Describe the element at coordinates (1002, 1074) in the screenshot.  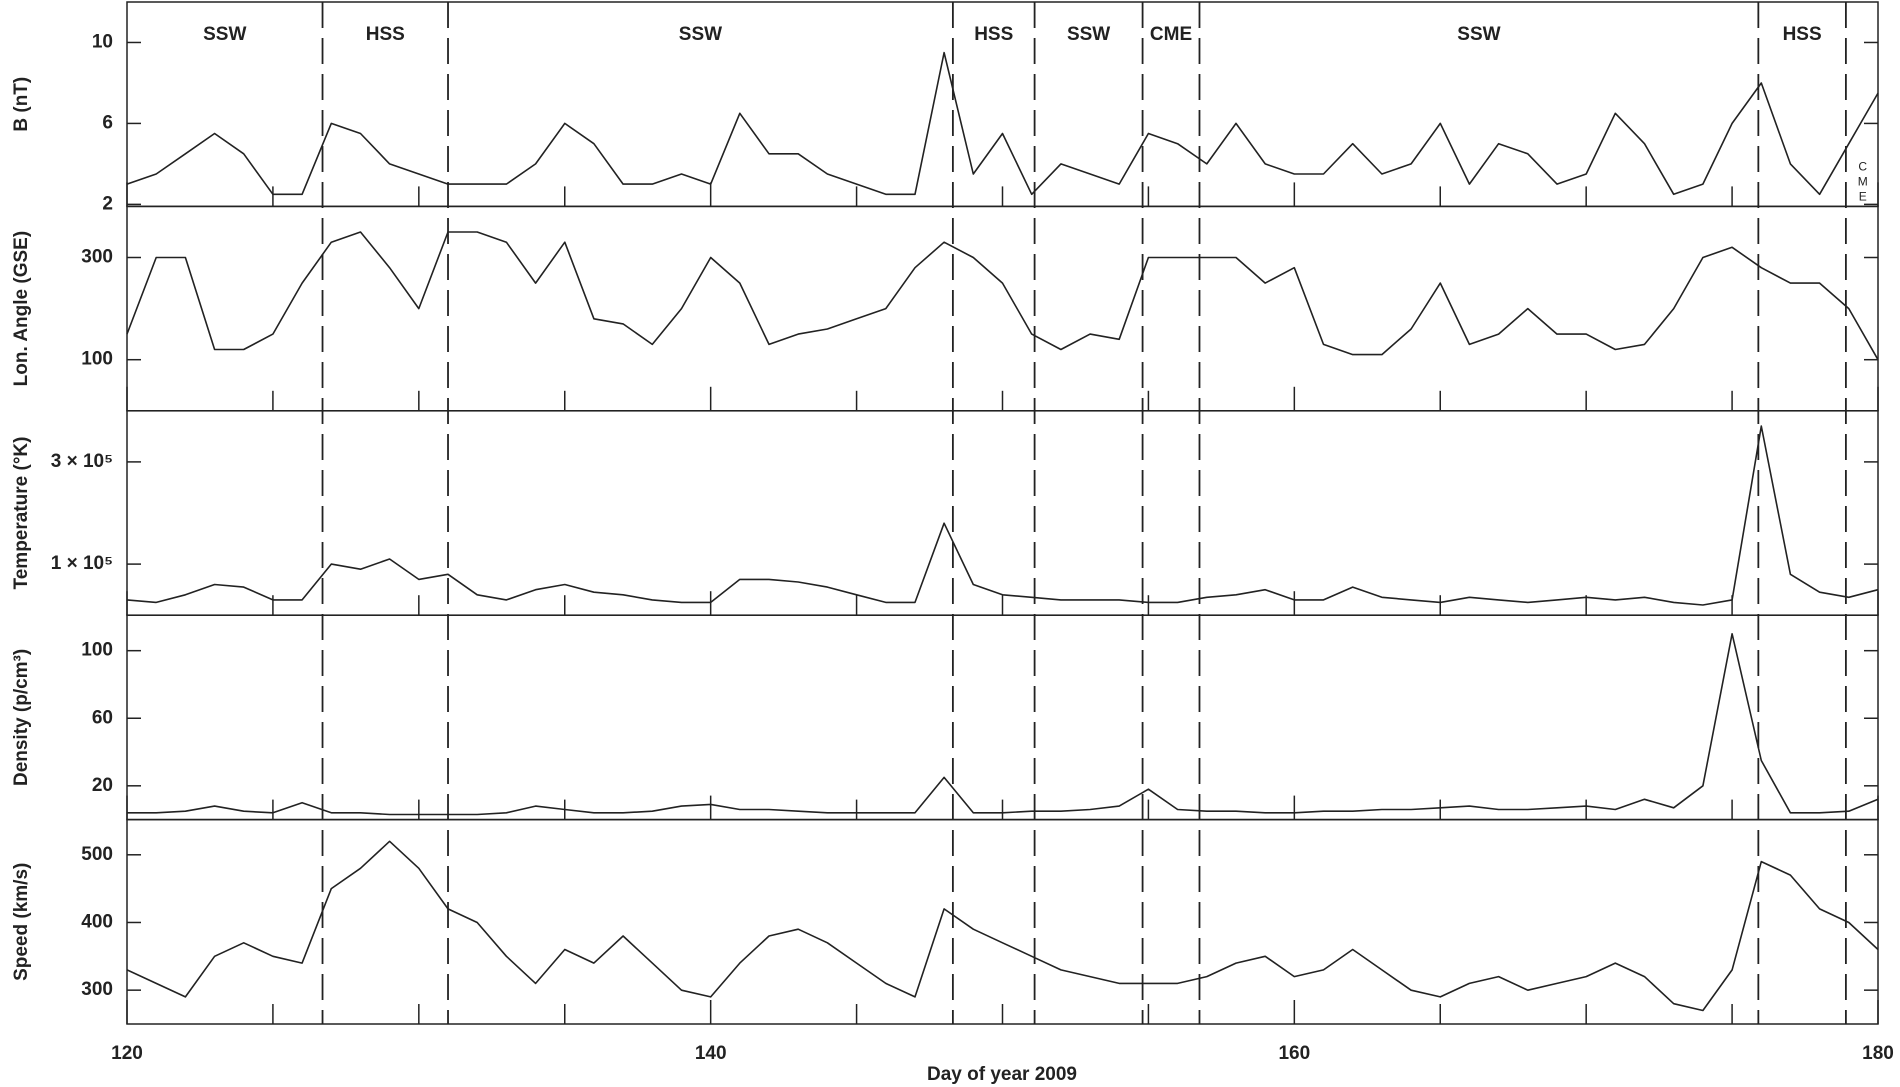
I see `x-axis-title: Day of year 2009` at that location.